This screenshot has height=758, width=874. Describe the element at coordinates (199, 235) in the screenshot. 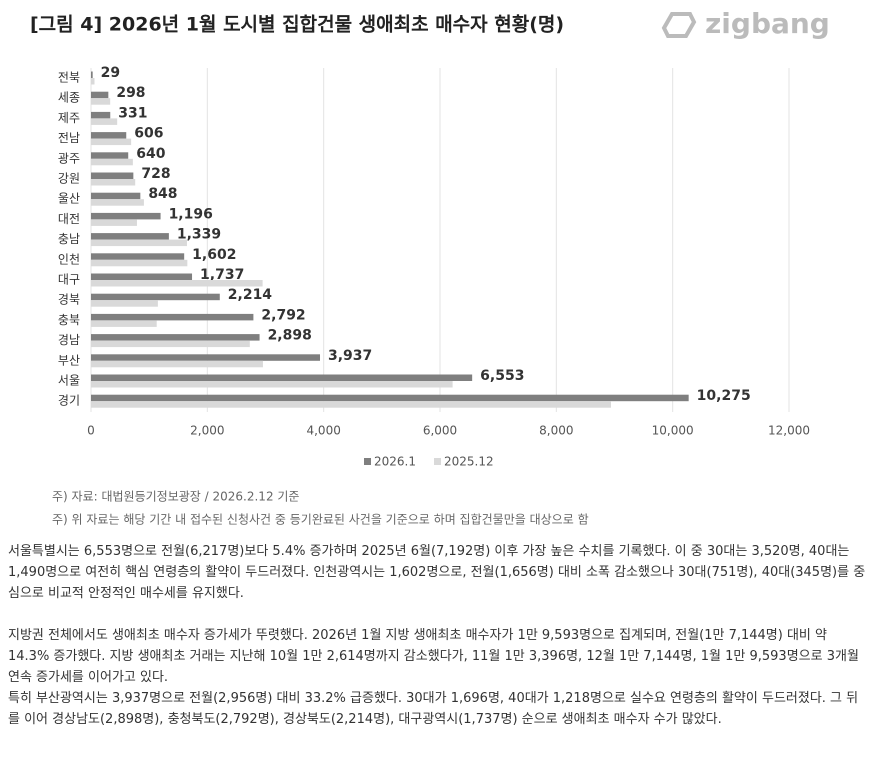

I see `value-label: 1,339` at that location.